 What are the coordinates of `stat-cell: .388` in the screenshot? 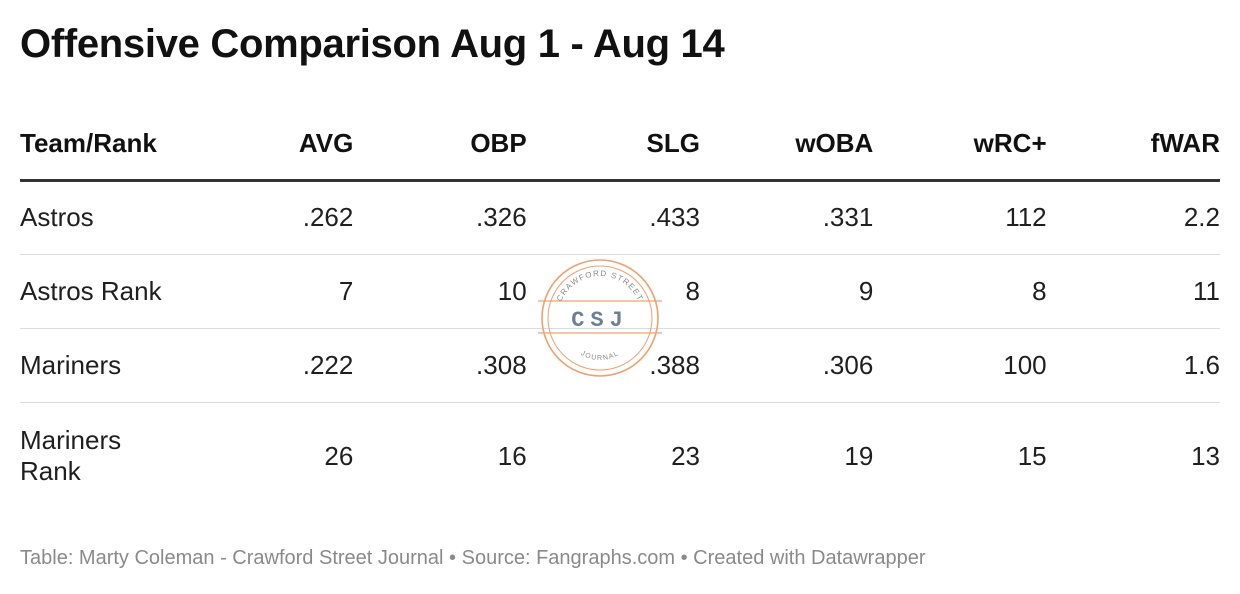 It's located at (613, 365).